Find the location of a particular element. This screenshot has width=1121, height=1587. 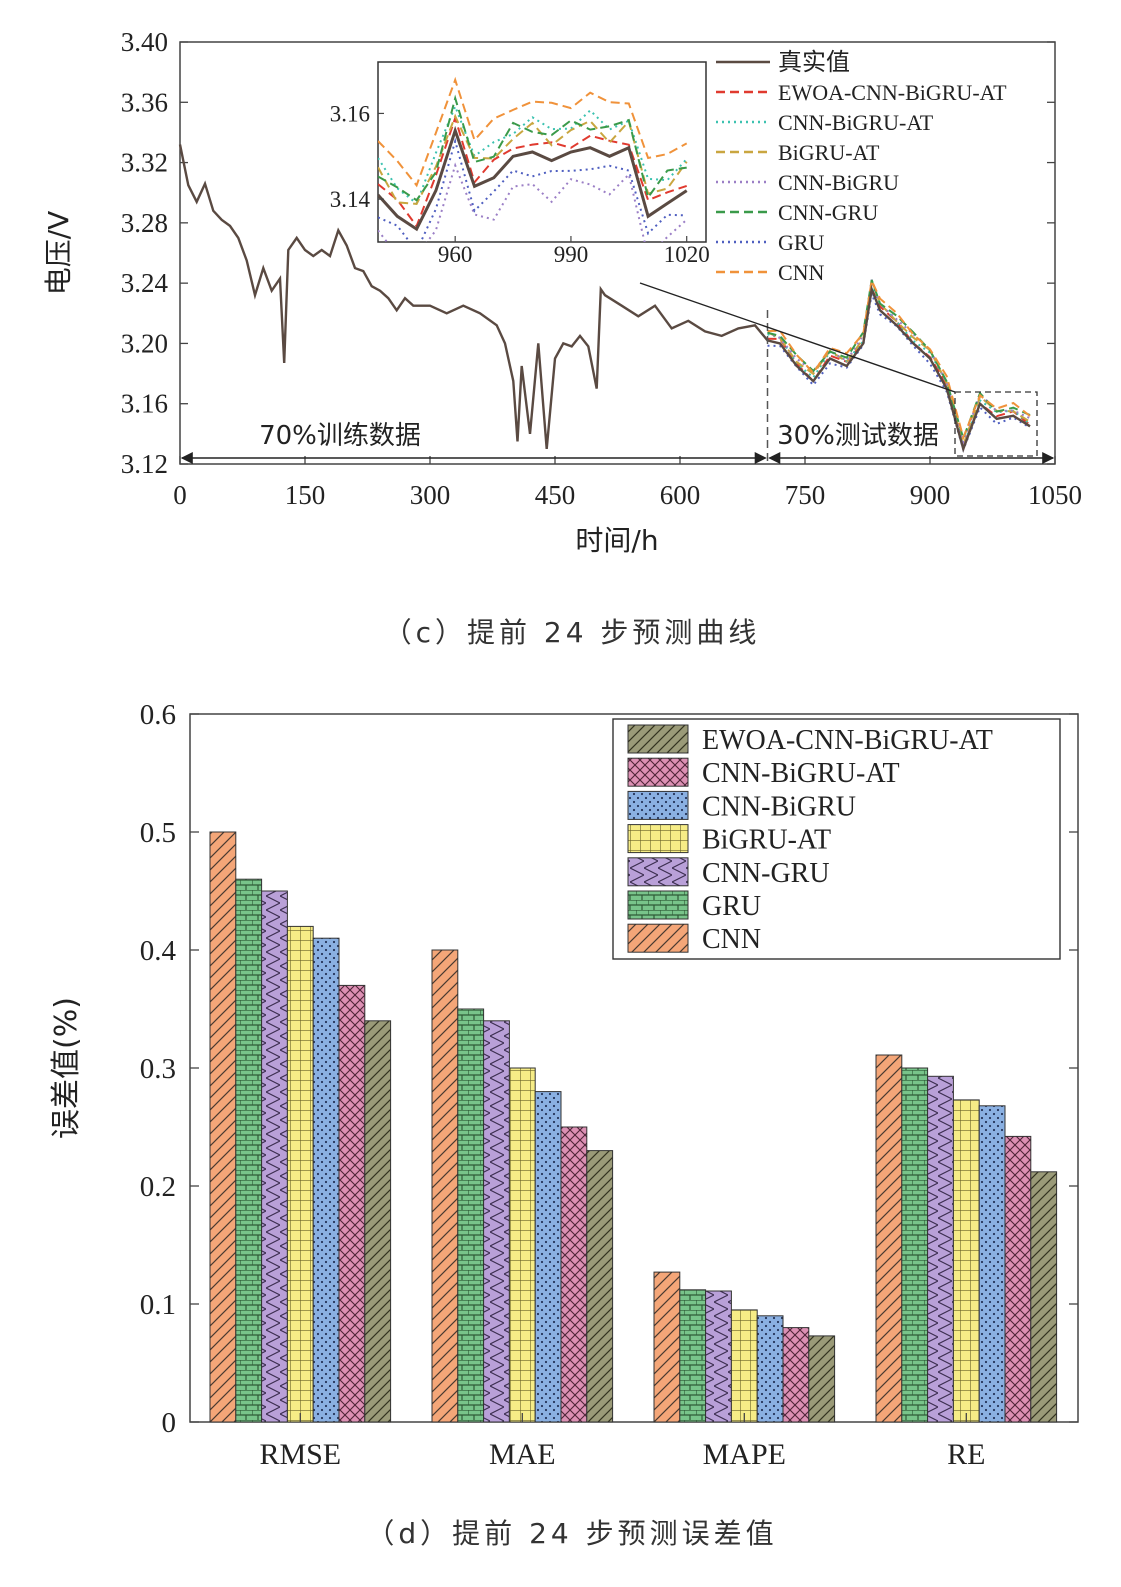

chart-c-y-tick-label: 3.24 is located at coordinates (145, 283).